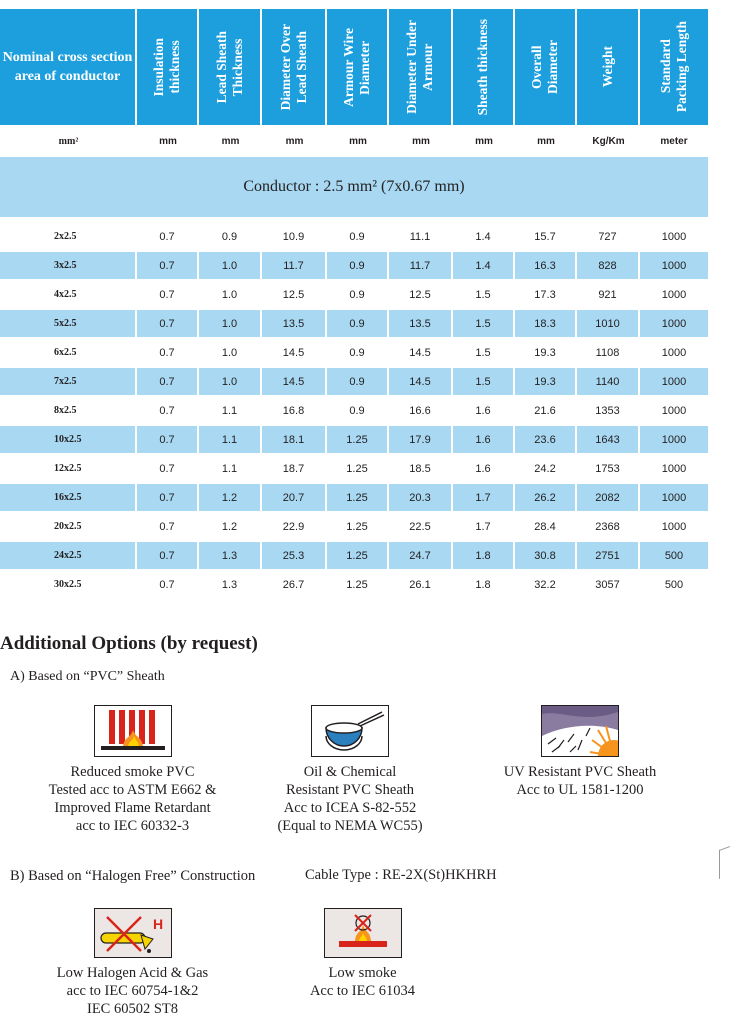 This screenshot has height=1024, width=730. Describe the element at coordinates (129, 643) in the screenshot. I see `options-title: Additional Options (by request)` at that location.